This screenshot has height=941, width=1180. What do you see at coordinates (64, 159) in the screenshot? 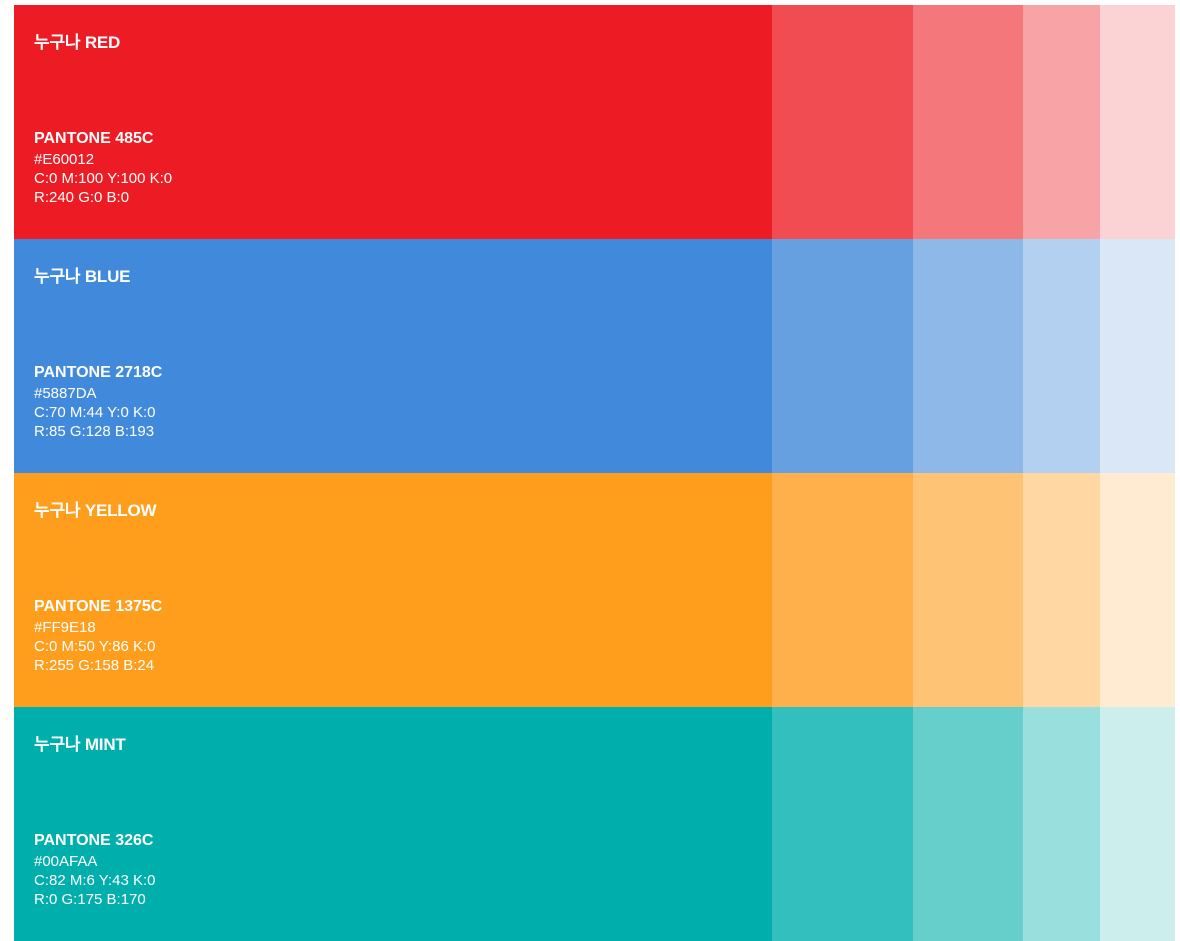
I see `hex-code: #E60012` at bounding box center [64, 159].